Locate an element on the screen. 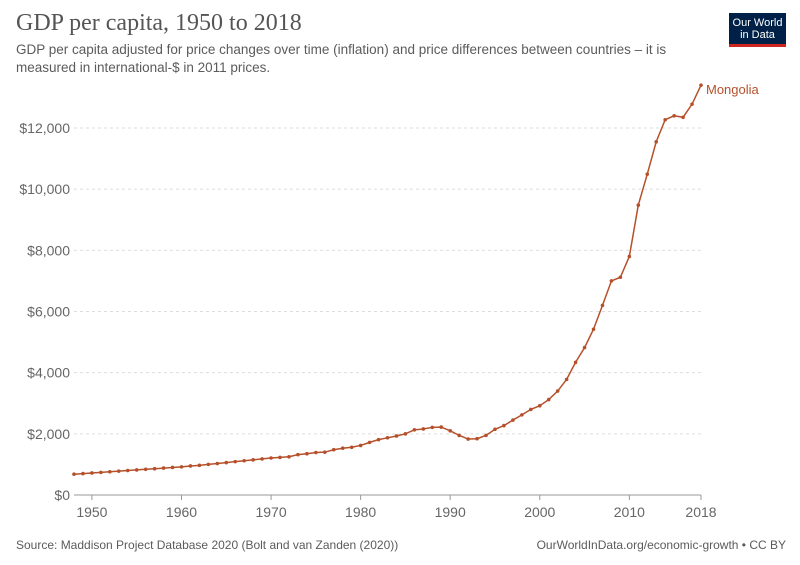 The width and height of the screenshot is (800, 565). x-tick-label: 1970 is located at coordinates (270, 512).